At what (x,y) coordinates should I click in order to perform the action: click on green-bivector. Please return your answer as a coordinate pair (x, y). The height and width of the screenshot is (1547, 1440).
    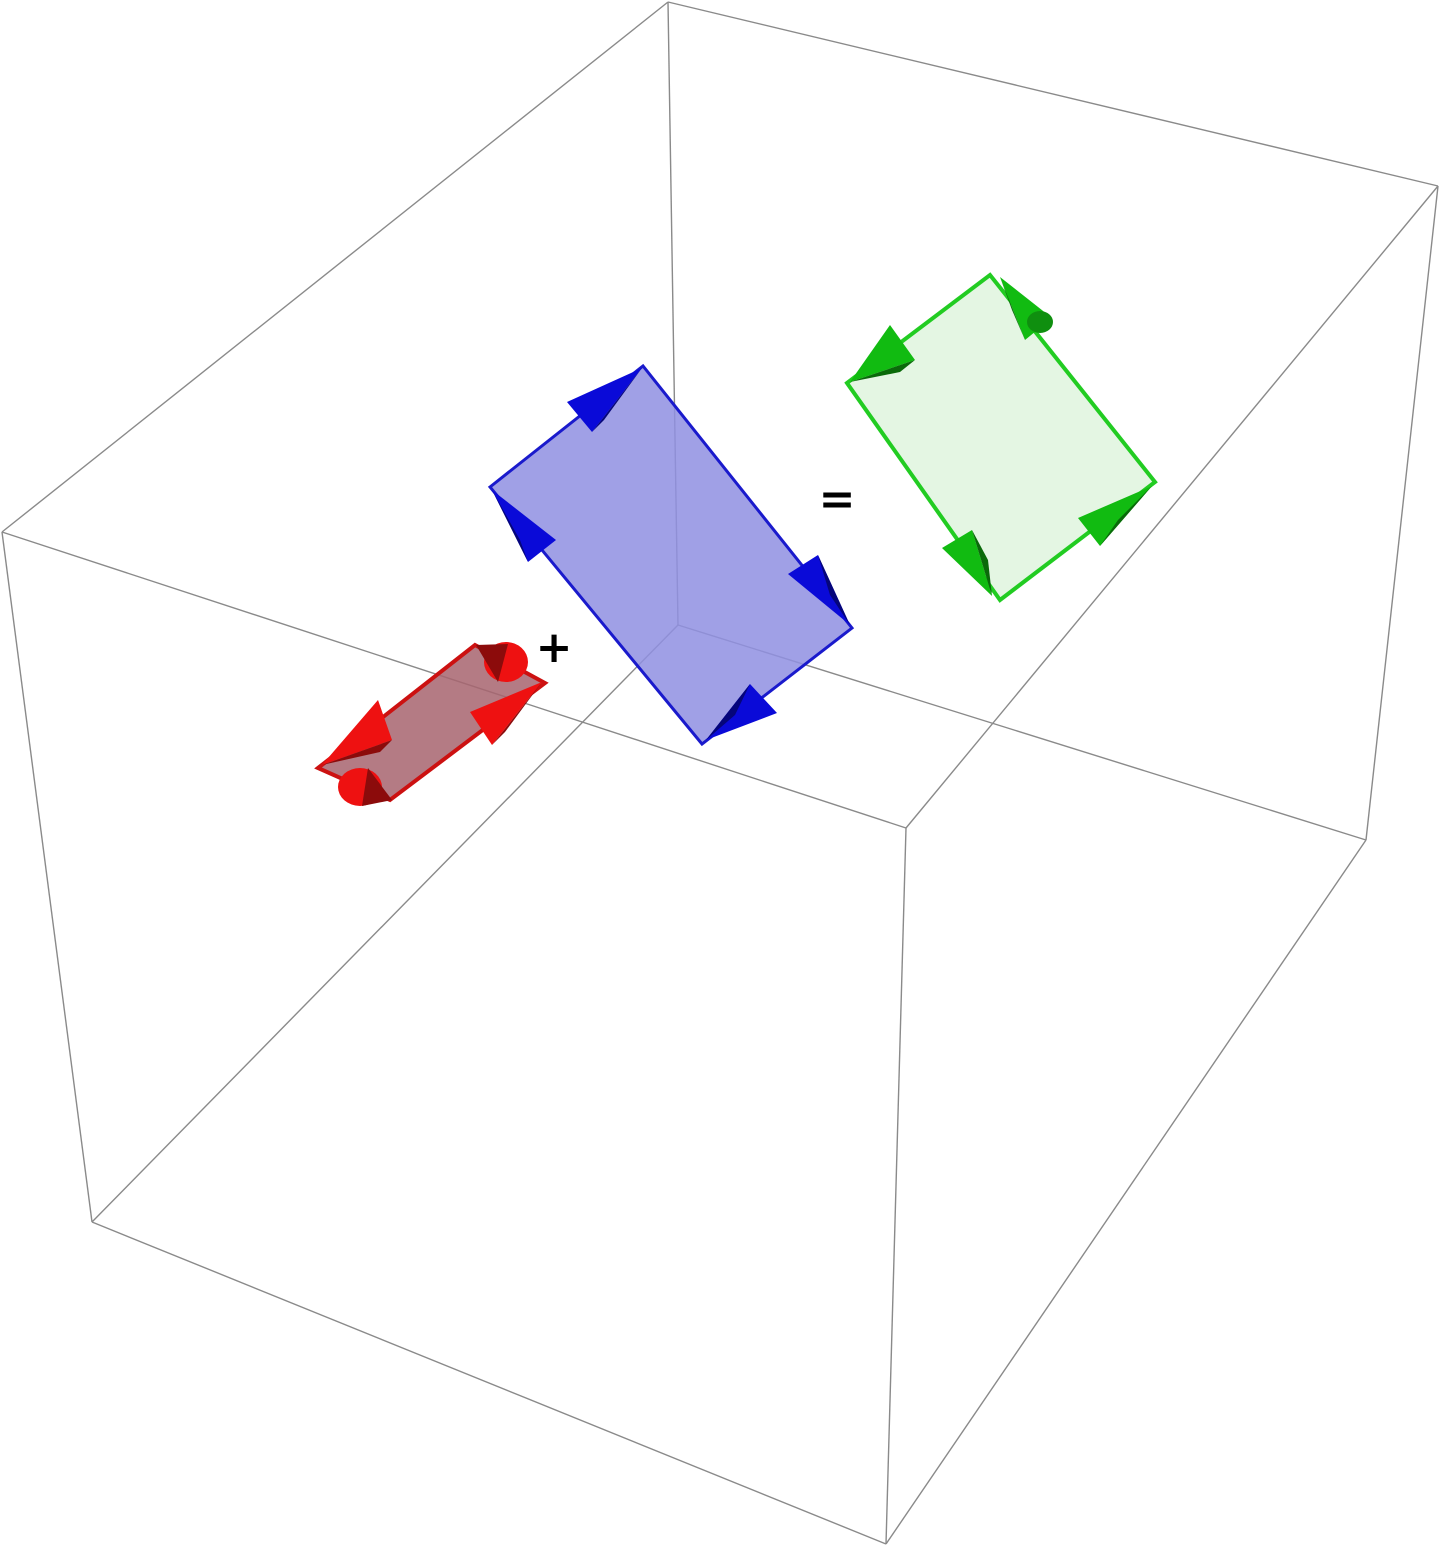
    Looking at the image, I should click on (1001, 437).